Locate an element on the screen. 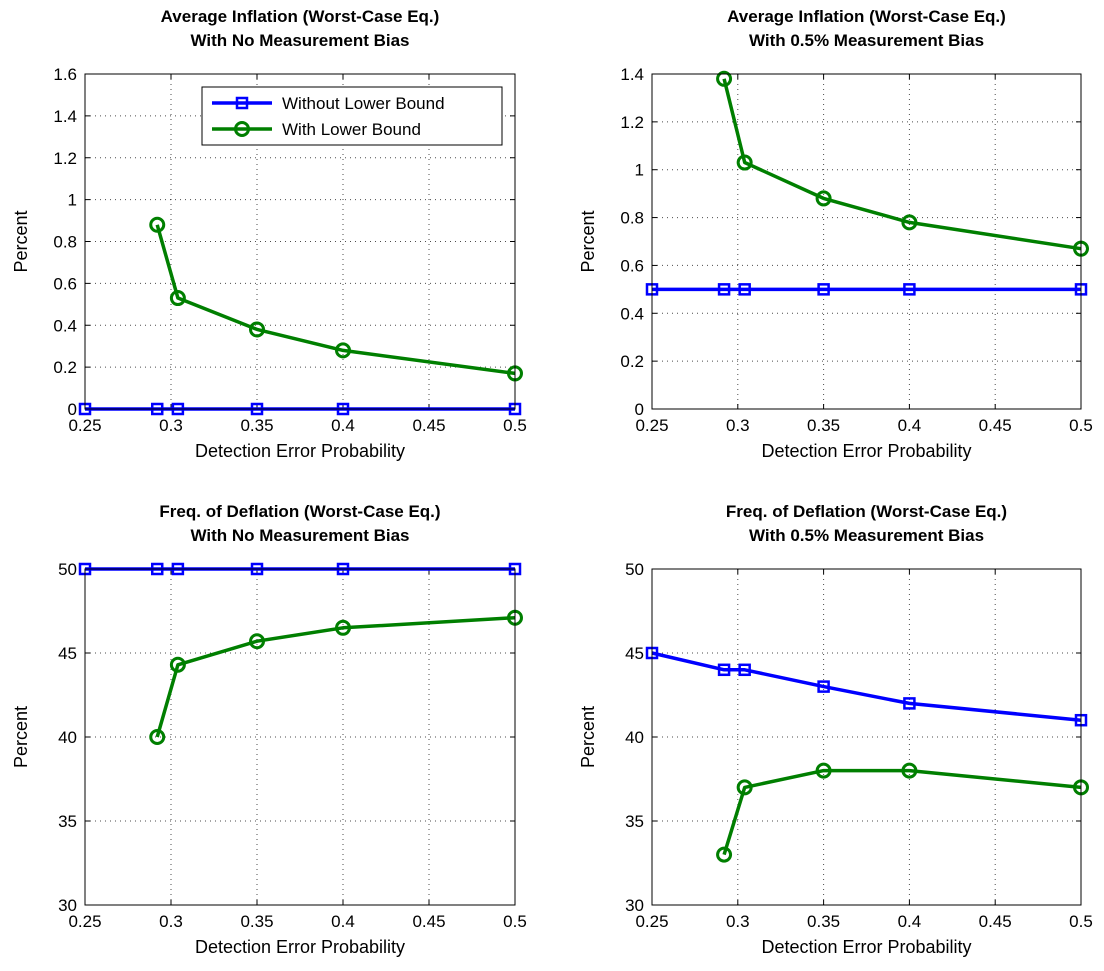 Image resolution: width=1104 pixels, height=971 pixels. plot-area is located at coordinates (866, 241).